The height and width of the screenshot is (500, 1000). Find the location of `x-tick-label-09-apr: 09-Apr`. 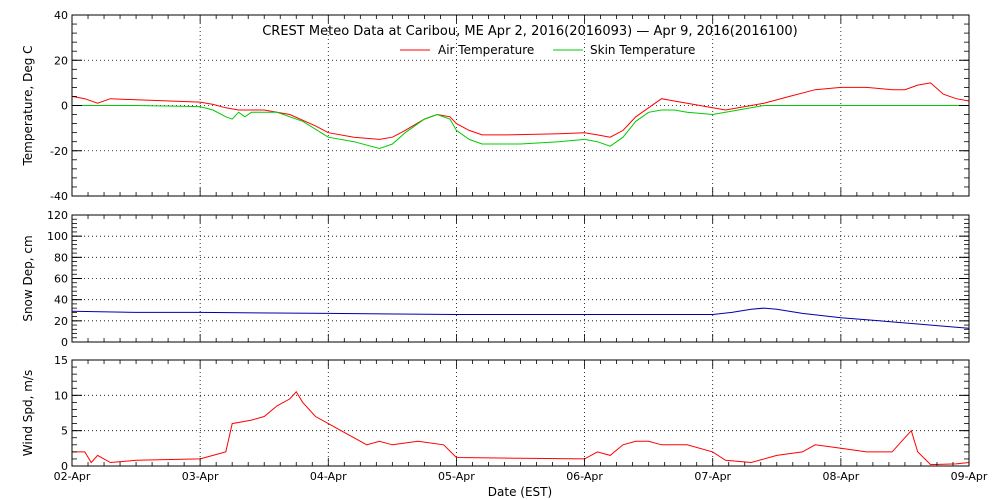

x-tick-label-09-apr: 09-Apr is located at coordinates (969, 476).